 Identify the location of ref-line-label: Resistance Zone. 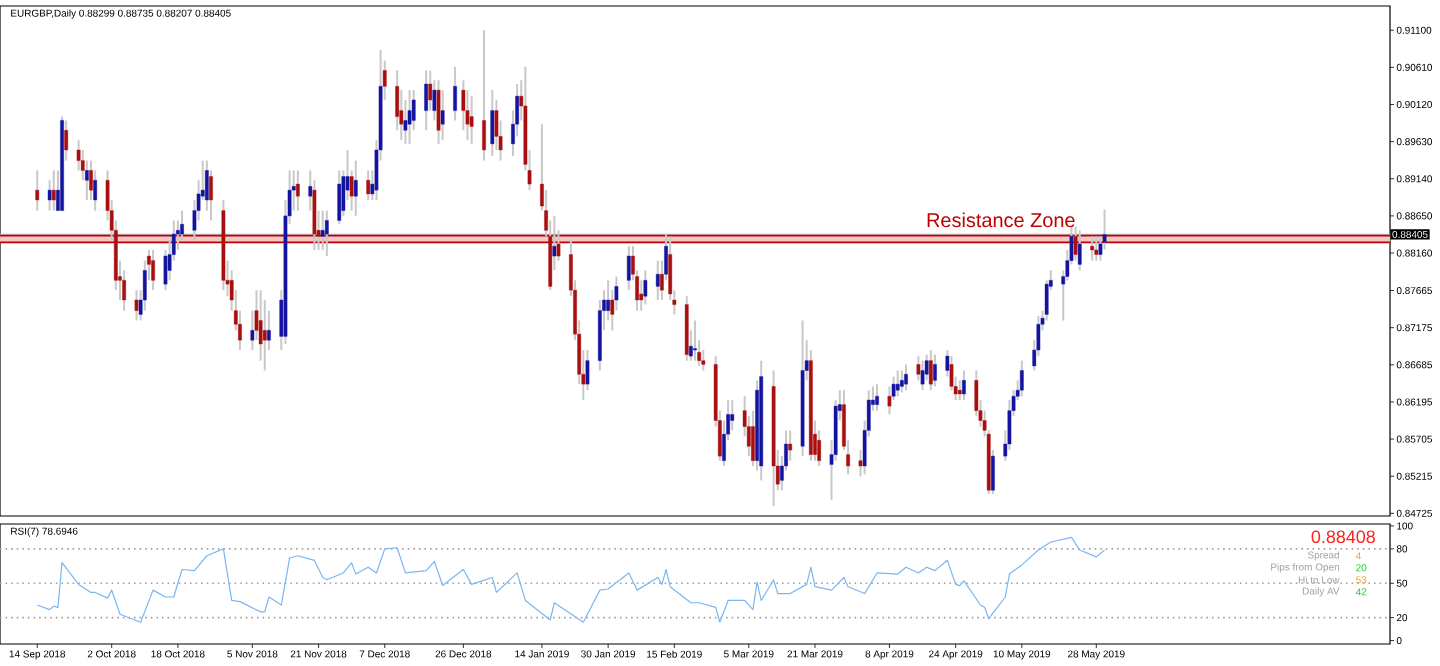
(1001, 220).